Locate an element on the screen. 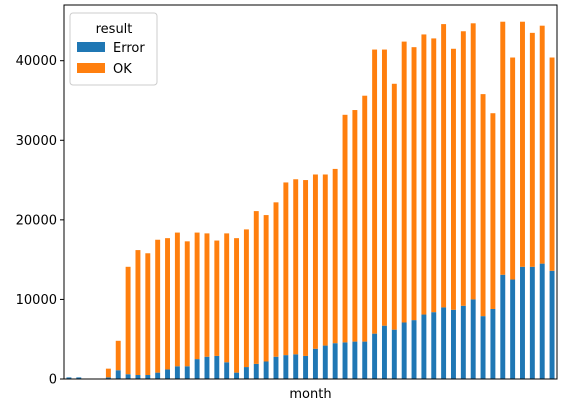 The width and height of the screenshot is (569, 409). legend-swatch-ok is located at coordinates (91, 68).